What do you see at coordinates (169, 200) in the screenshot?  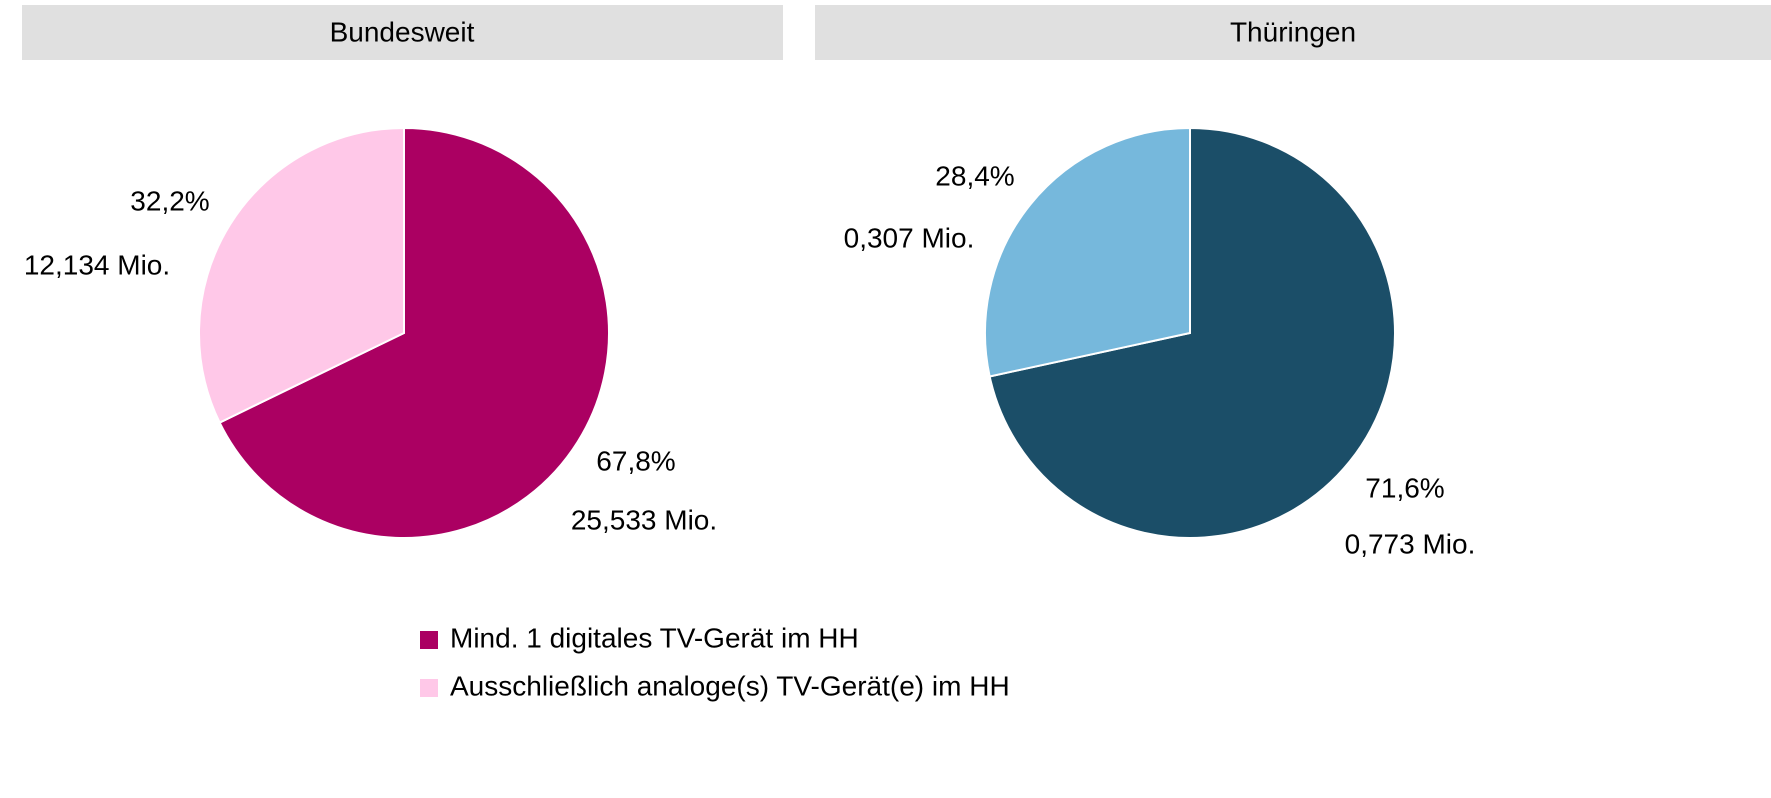 I see `value-label: 32,2%` at bounding box center [169, 200].